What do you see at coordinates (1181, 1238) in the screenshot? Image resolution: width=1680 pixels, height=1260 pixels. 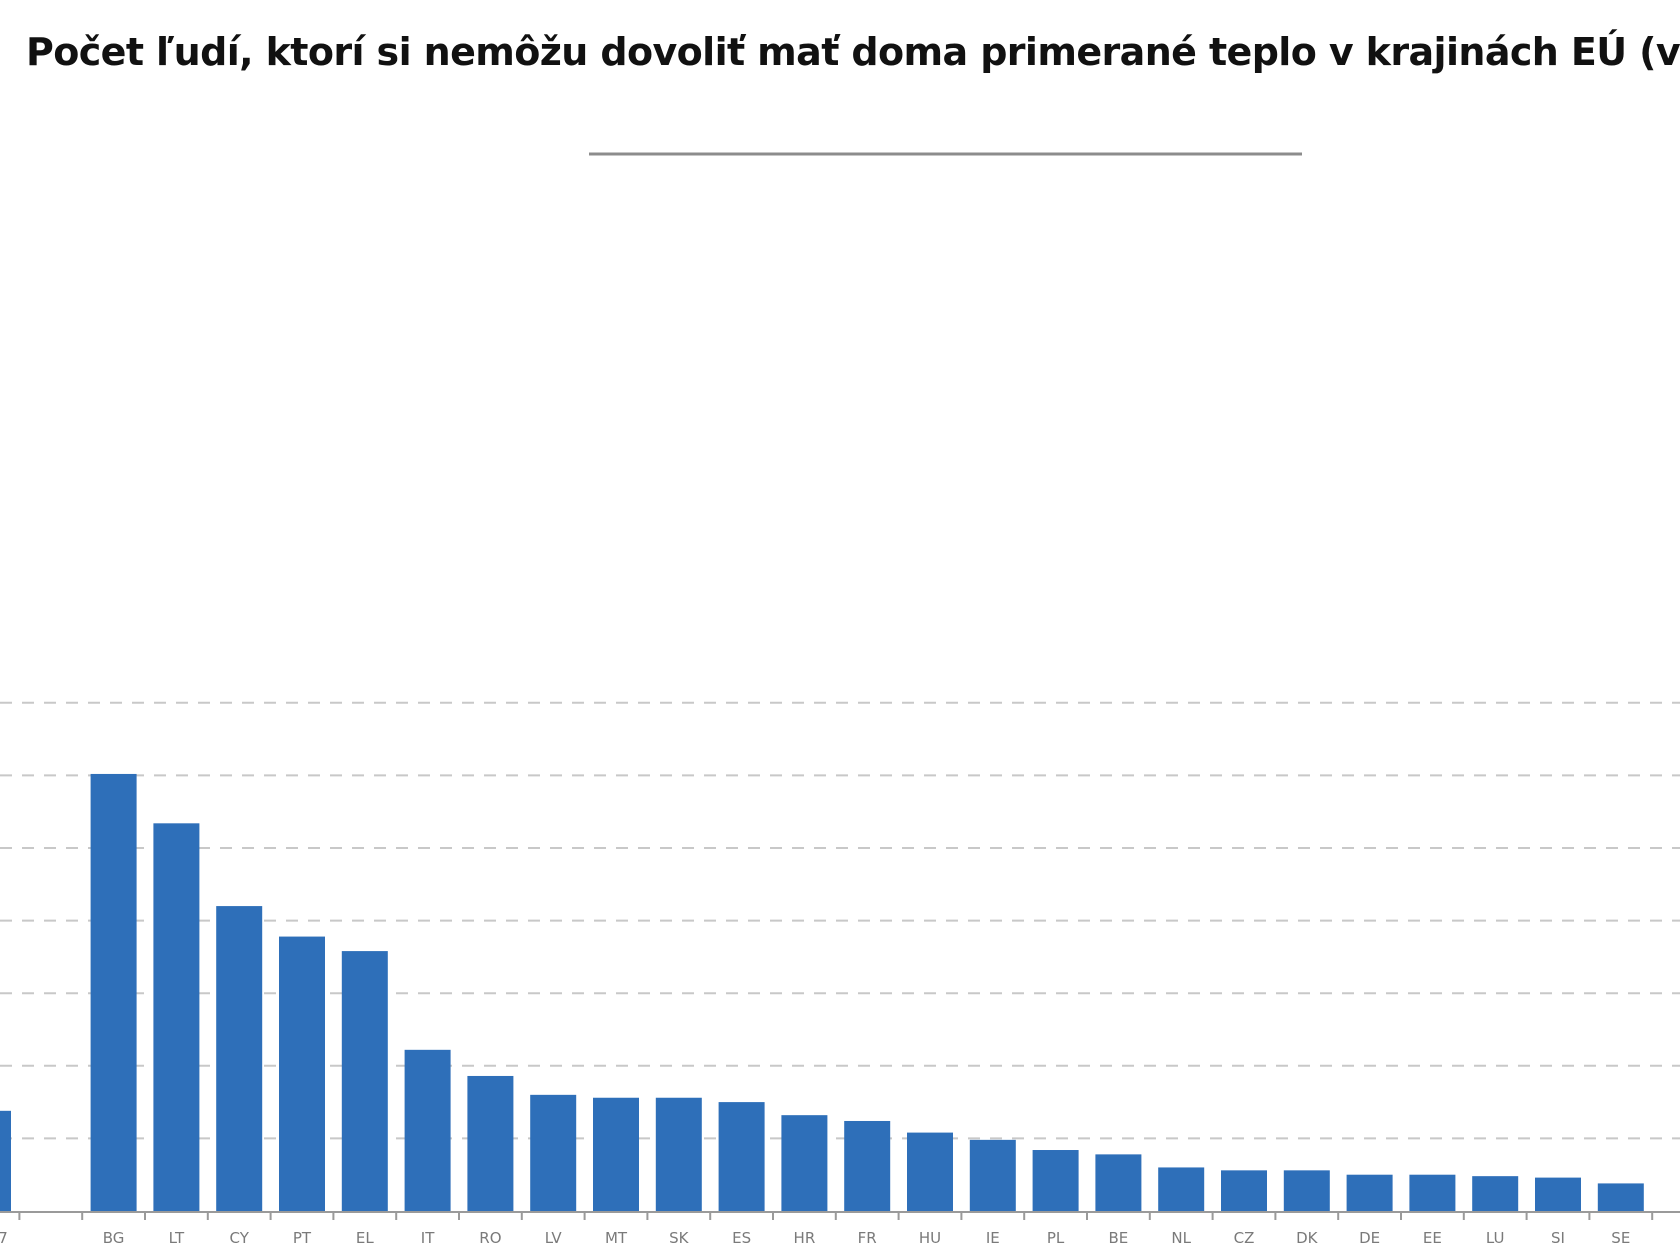 I see `x-tick-label: NL` at bounding box center [1181, 1238].